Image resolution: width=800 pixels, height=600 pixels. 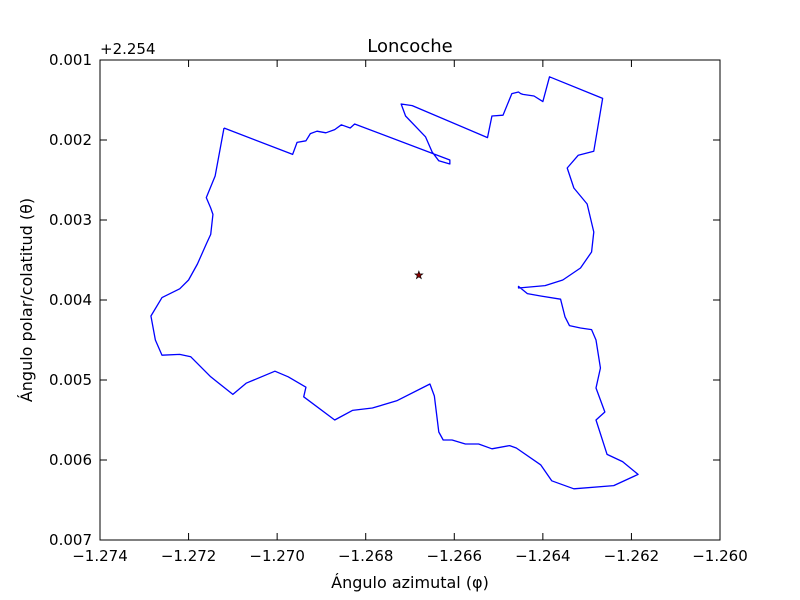 What do you see at coordinates (26, 300) in the screenshot?
I see `y-axis-label: Ángulo polar/colatitud (θ)` at bounding box center [26, 300].